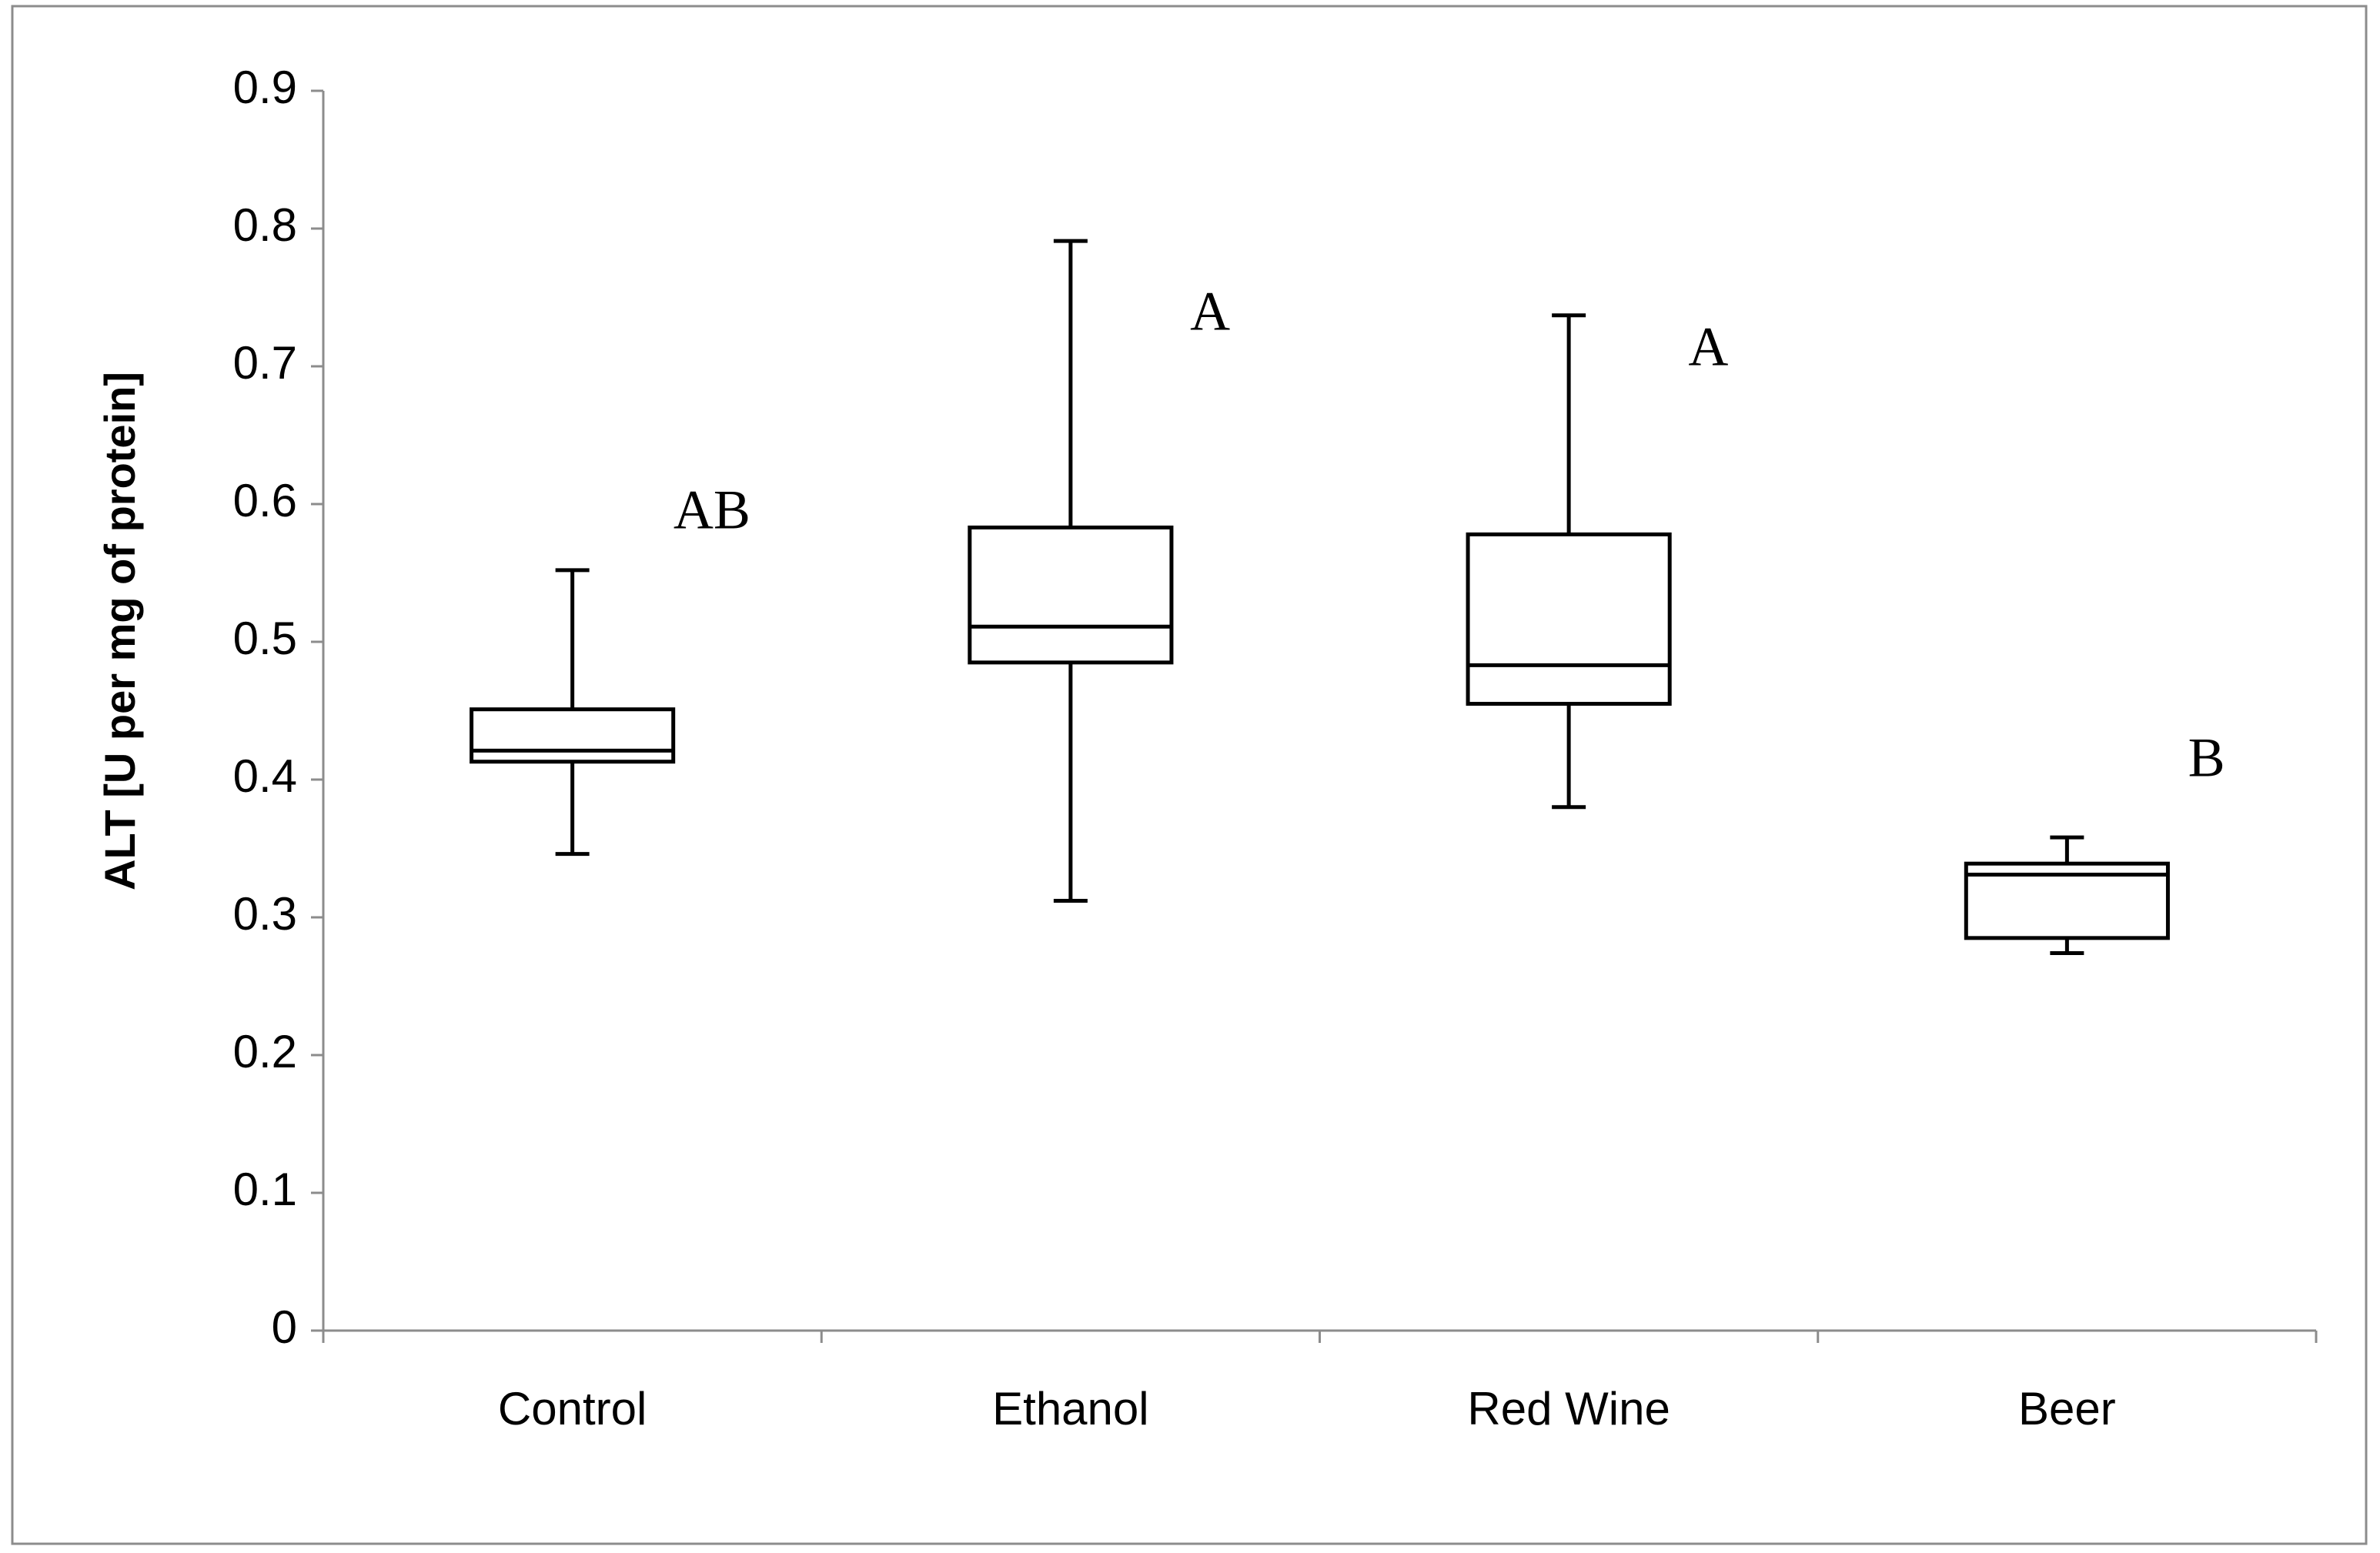 This screenshot has height=1553, width=2380. I want to click on group-letter: AB, so click(712, 510).